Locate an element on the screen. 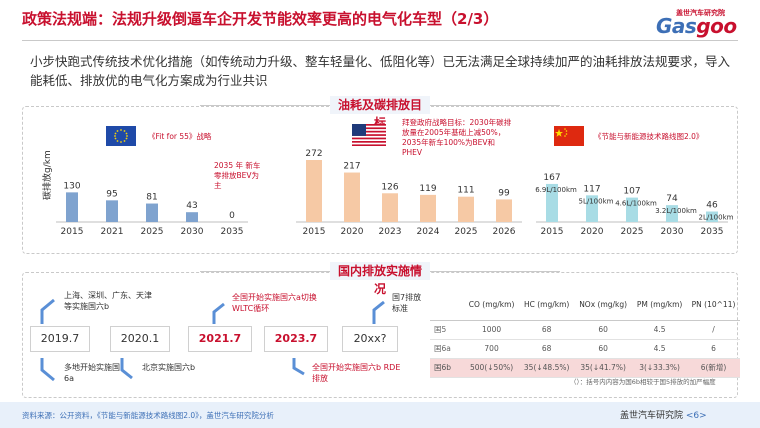 The image size is (760, 428). table-cell: / is located at coordinates (713, 330).